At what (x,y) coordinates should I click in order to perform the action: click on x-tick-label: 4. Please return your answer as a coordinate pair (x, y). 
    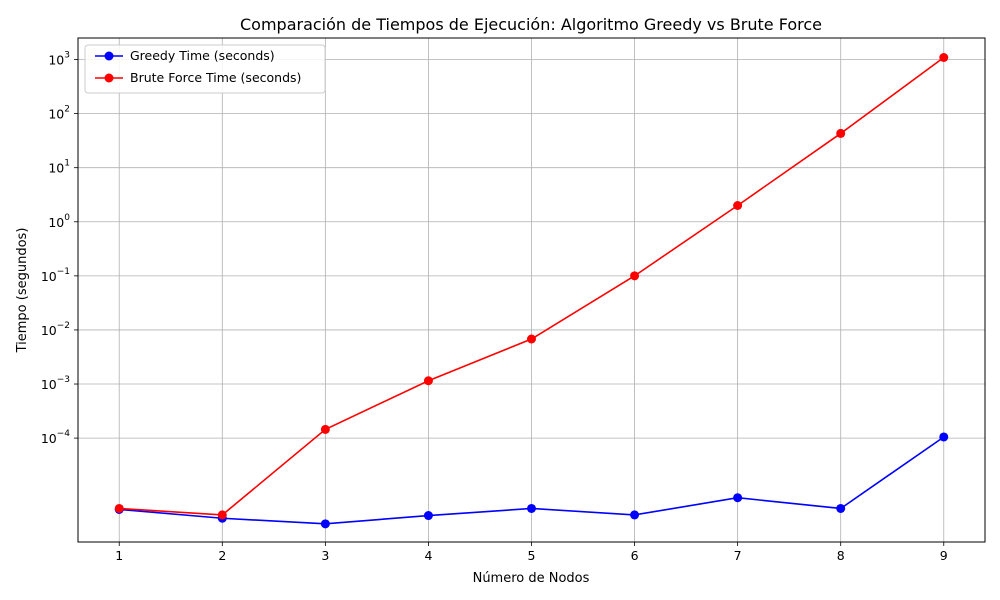
    Looking at the image, I should click on (428, 555).